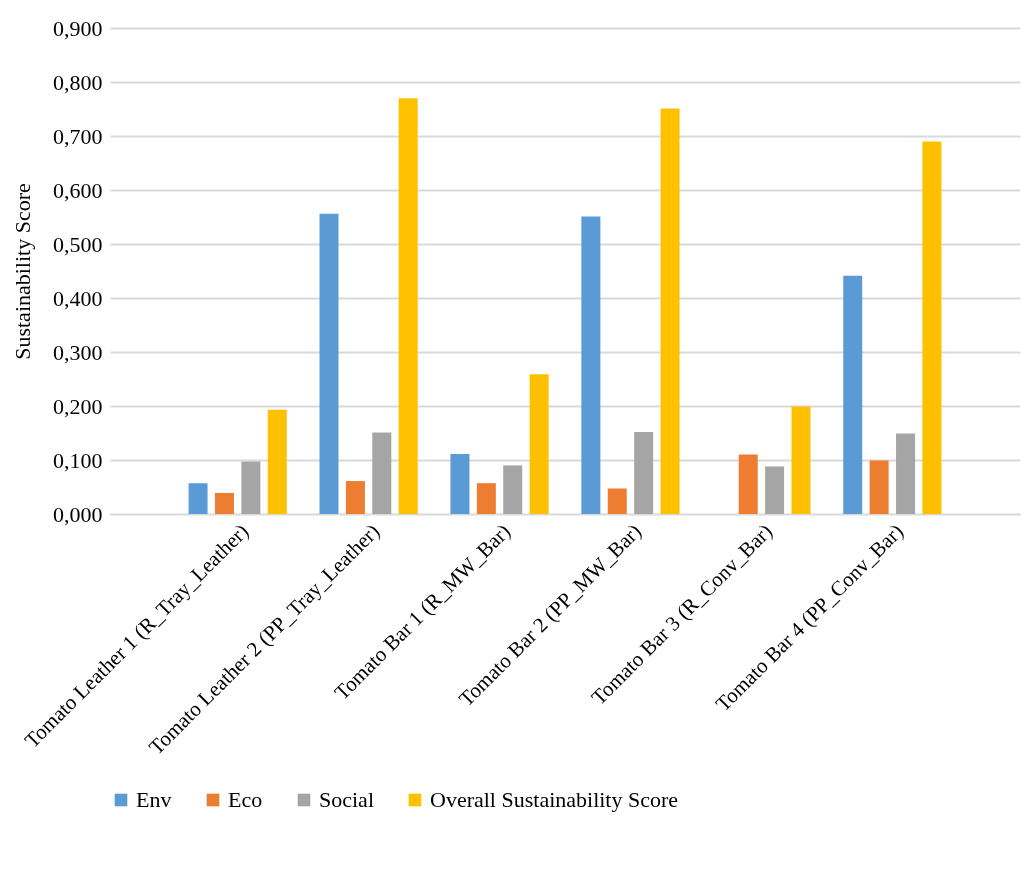 The height and width of the screenshot is (875, 1032). Describe the element at coordinates (78, 82) in the screenshot. I see `y-tick-label: 0,800` at that location.